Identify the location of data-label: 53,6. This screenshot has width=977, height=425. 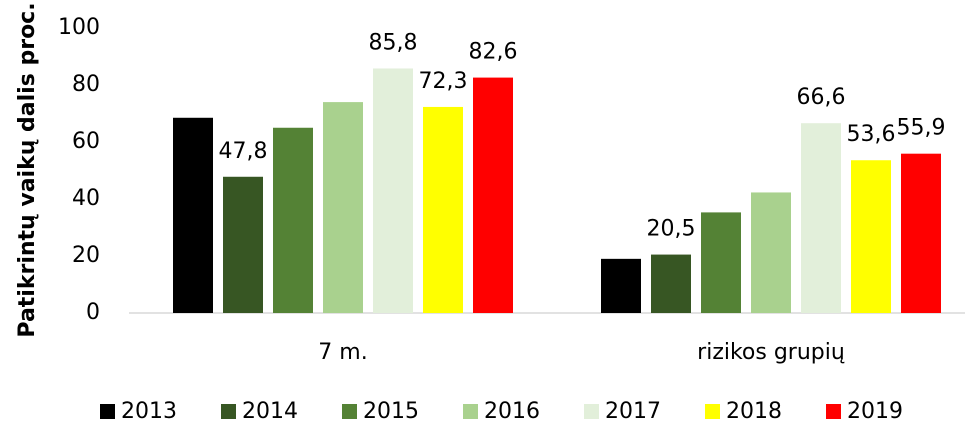
(871, 134).